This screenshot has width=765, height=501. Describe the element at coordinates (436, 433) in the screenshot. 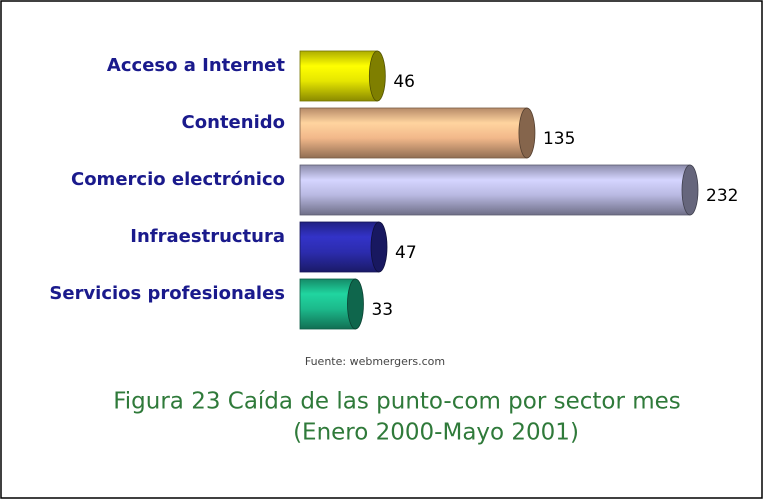

I see `caption-line: (Enero 2000-Mayo 2001)` at that location.